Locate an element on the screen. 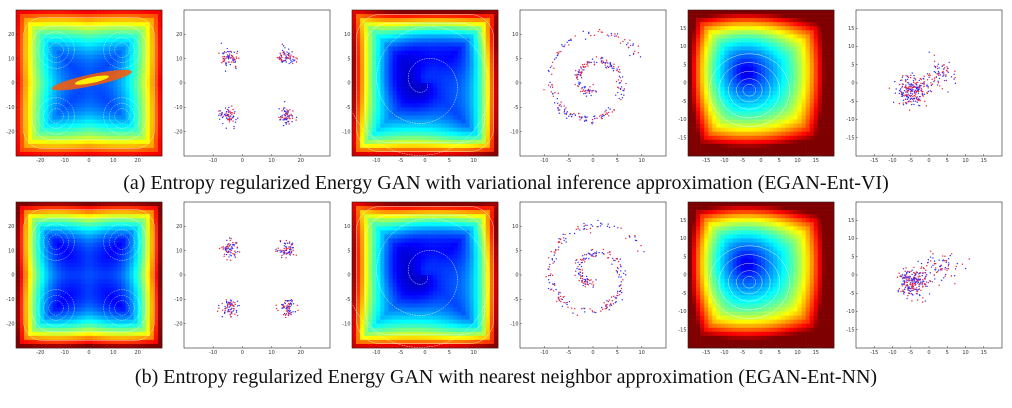  x-tick-label: 10 is located at coordinates (271, 161).